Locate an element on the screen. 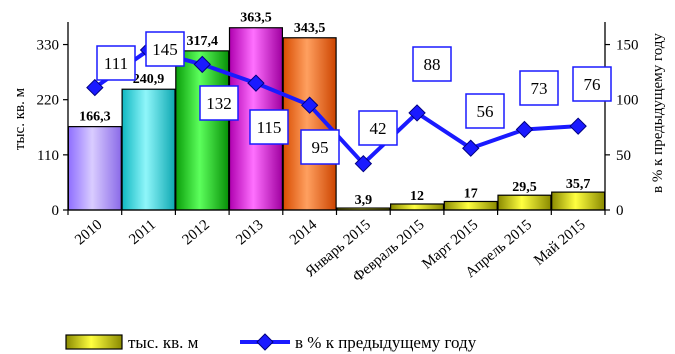  bar-value-label-8: 29,5 is located at coordinates (524, 187).